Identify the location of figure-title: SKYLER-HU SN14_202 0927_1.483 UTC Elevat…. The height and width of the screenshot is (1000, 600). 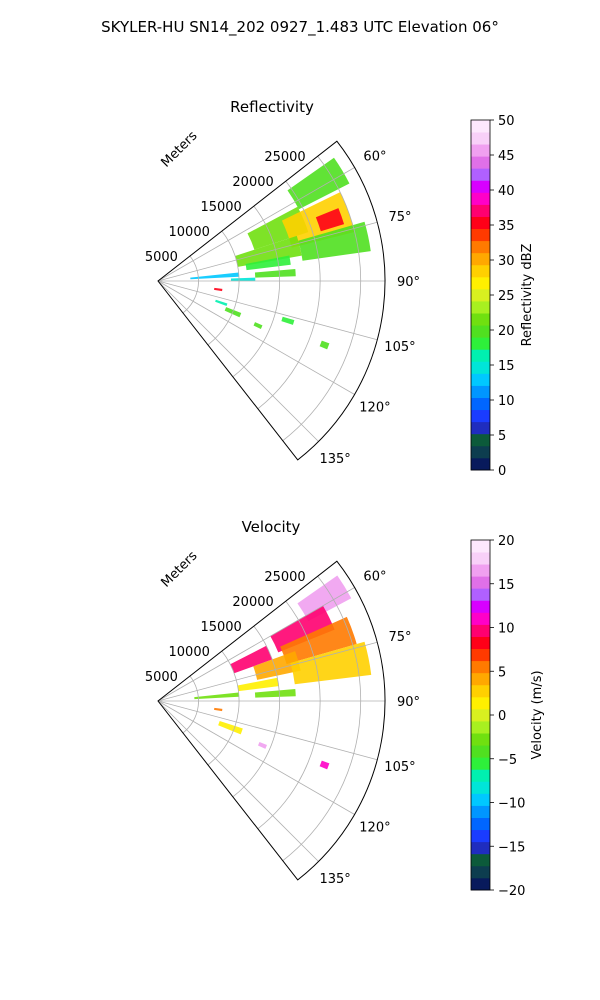
(300, 27).